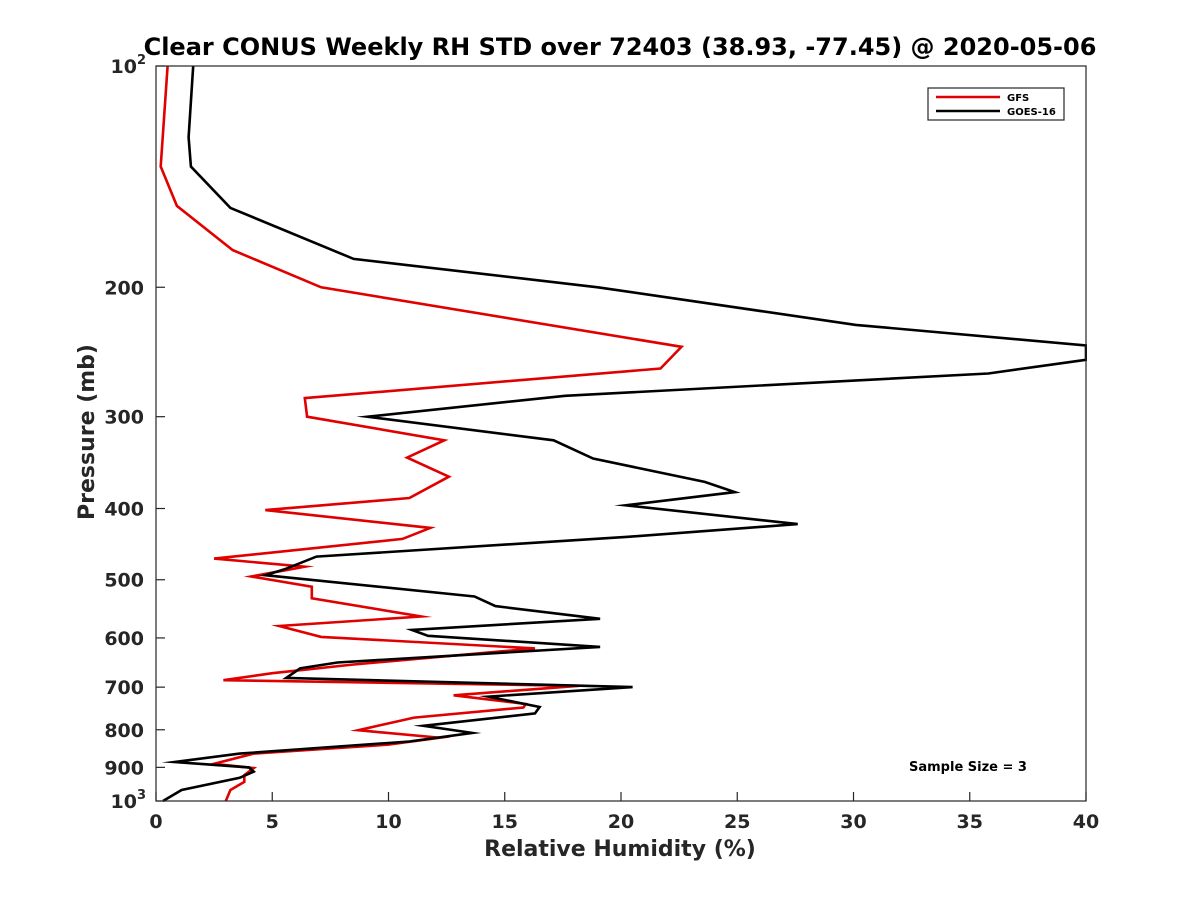  I want to click on y-tick-label: 400, so click(124, 510).